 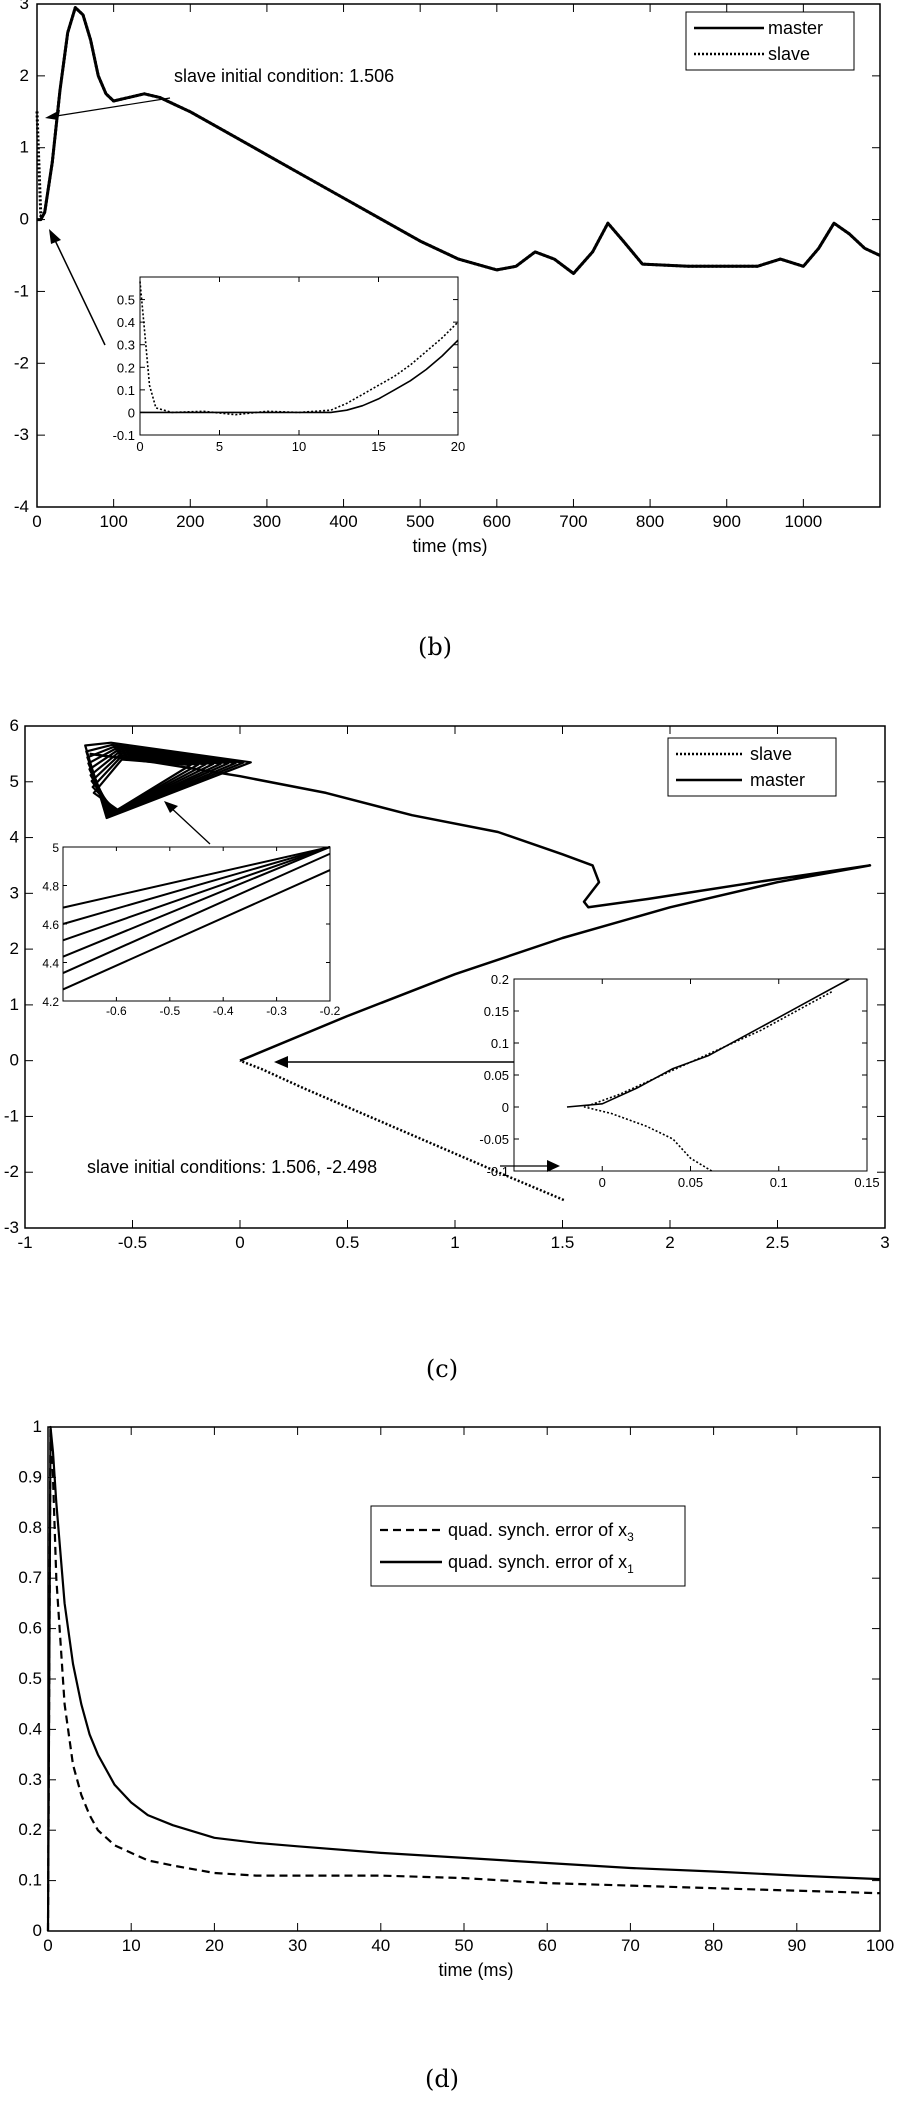 What do you see at coordinates (131, 1945) in the screenshot?
I see `panel-d-xtick-label-1: 10` at bounding box center [131, 1945].